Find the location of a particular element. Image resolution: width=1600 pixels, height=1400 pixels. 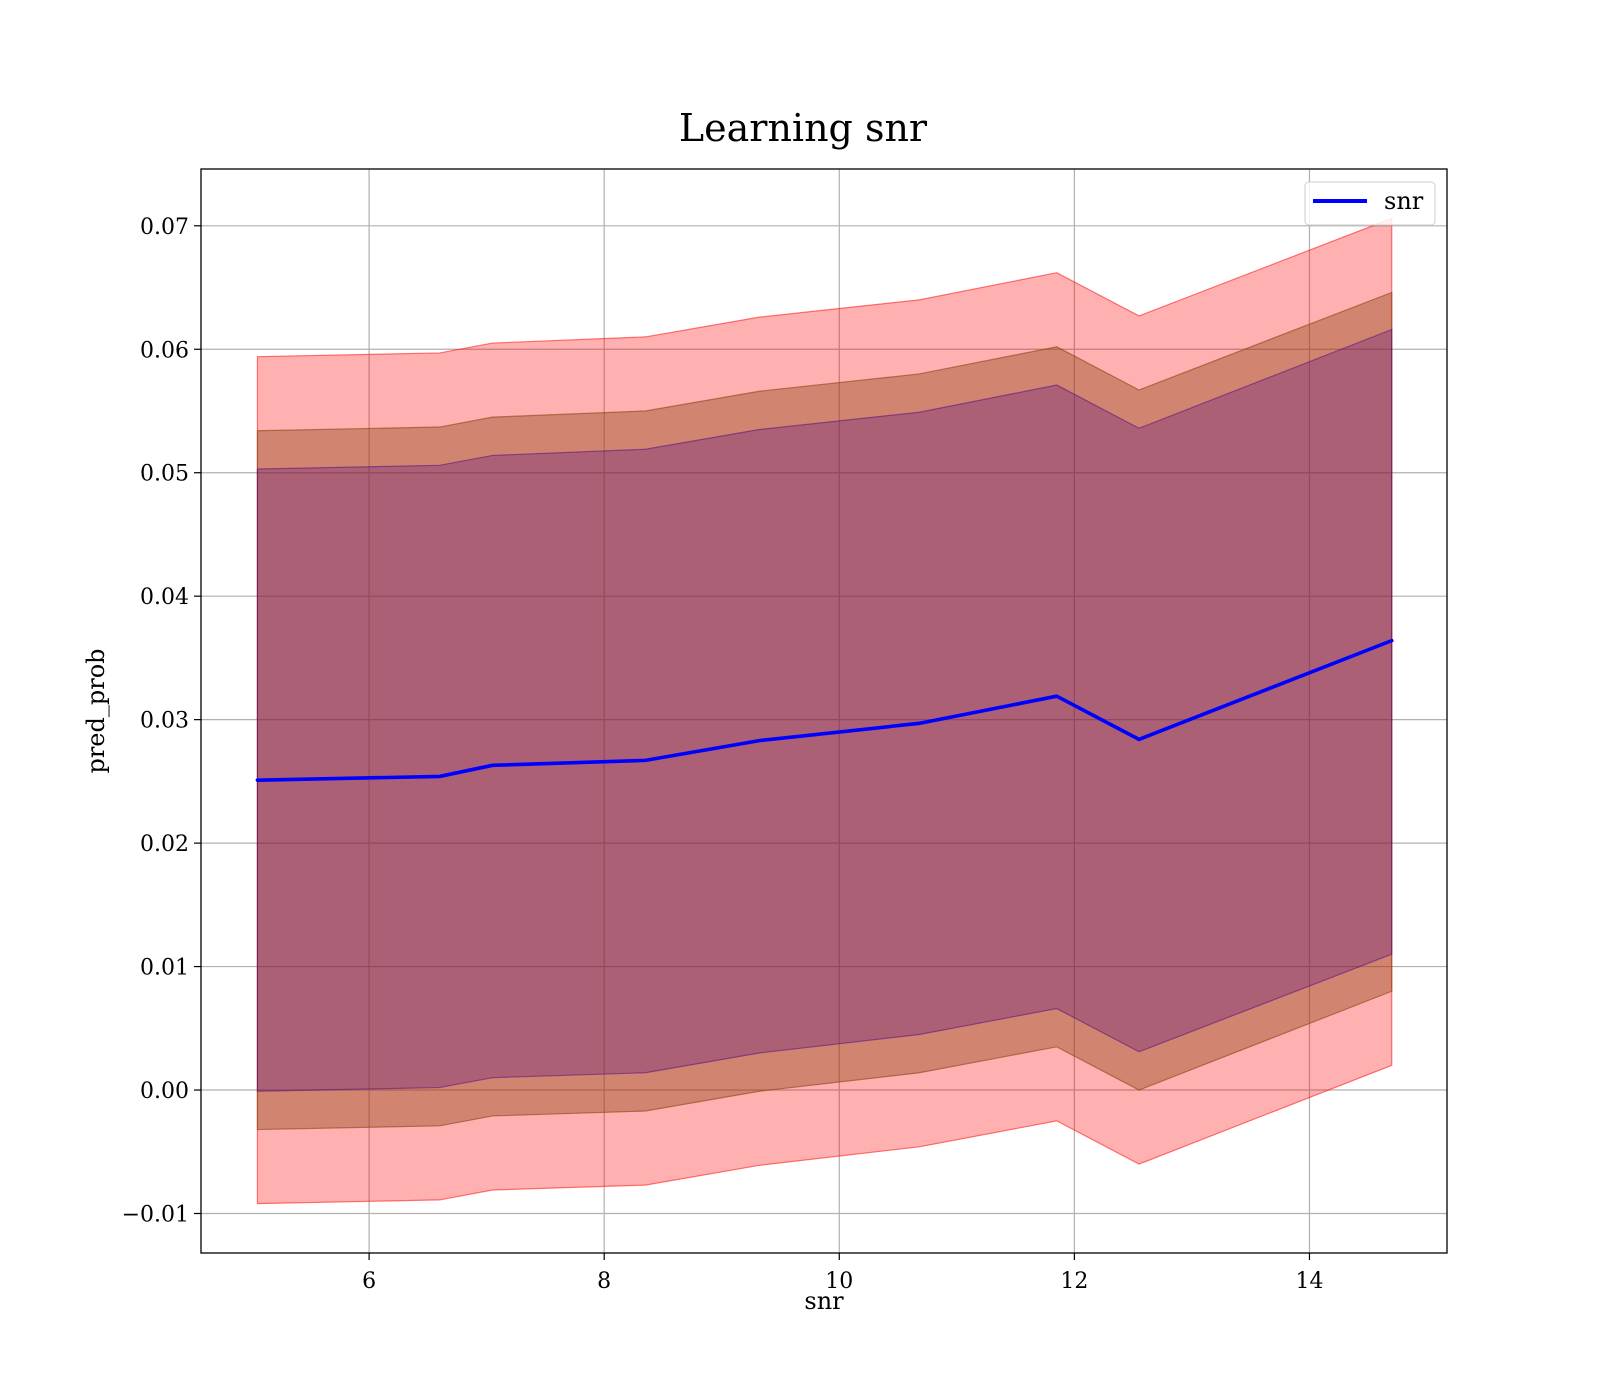

series-lines is located at coordinates (824, 710).